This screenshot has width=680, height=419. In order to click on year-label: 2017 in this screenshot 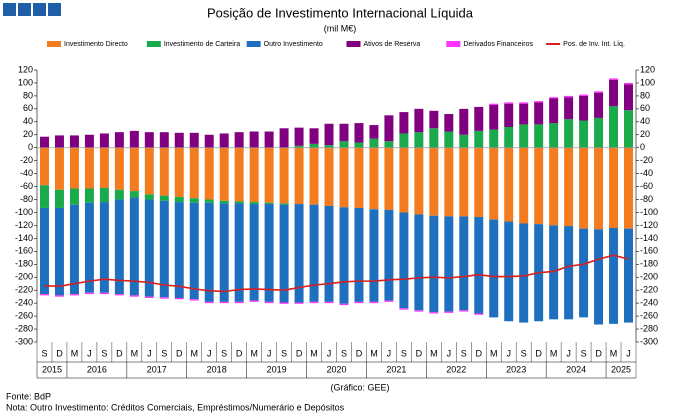, I will do `click(157, 369)`.